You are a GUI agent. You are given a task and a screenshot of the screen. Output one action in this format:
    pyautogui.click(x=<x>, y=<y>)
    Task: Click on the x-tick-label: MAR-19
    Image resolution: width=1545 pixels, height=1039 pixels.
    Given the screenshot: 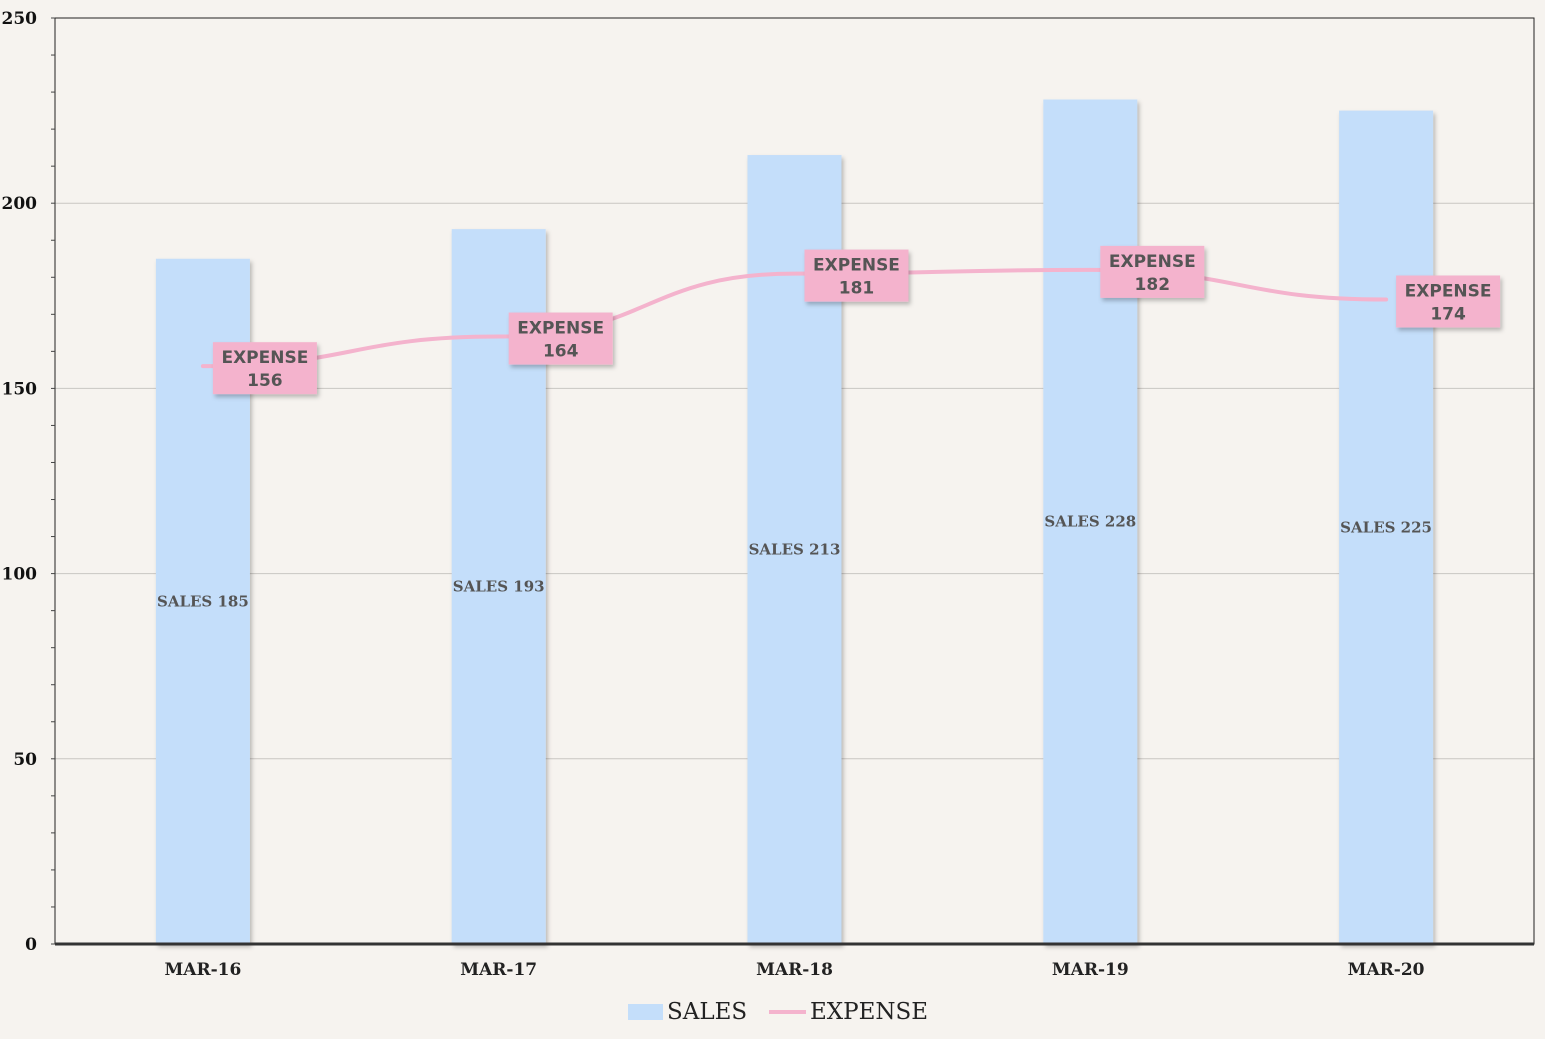 What is the action you would take?
    pyautogui.click(x=1090, y=970)
    